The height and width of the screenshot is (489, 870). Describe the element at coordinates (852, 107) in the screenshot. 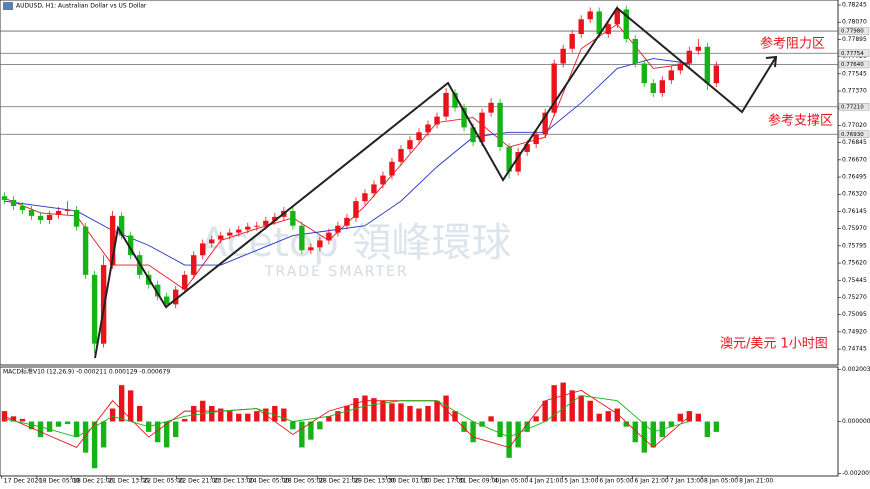

I see `level-label: 0.77210` at that location.